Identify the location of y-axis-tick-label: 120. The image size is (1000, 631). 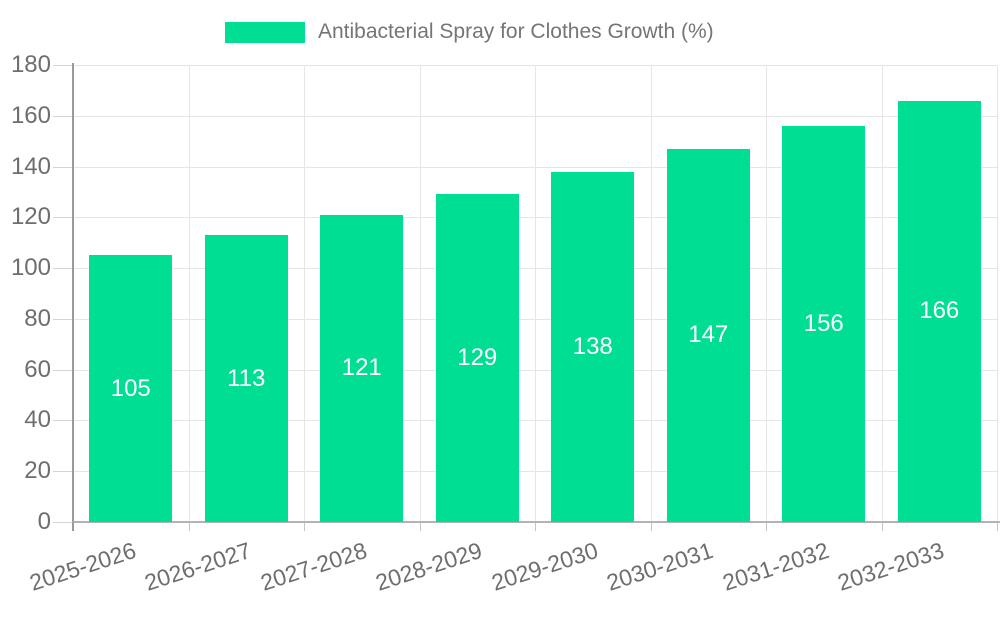
(30, 217).